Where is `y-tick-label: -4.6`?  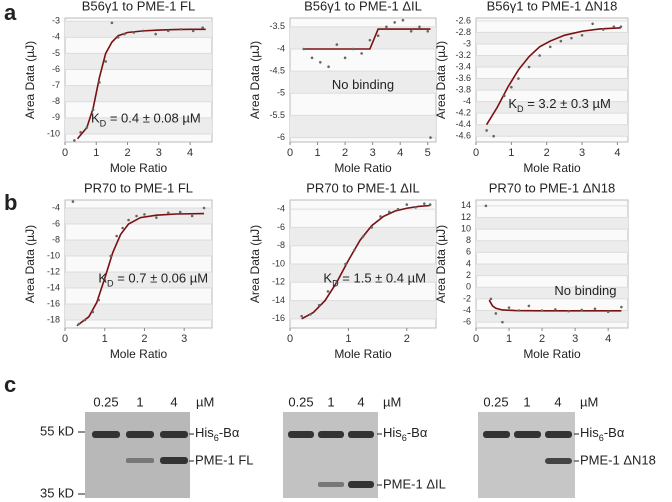 y-tick-label: -4.6 is located at coordinates (463, 136).